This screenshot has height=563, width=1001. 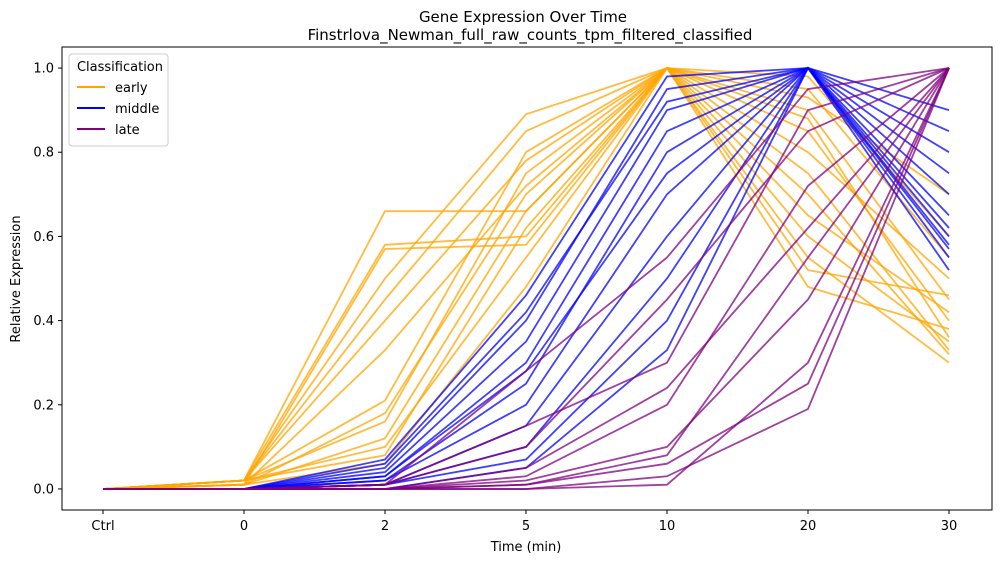 I want to click on legend: Classification early middle late, so click(x=118, y=100).